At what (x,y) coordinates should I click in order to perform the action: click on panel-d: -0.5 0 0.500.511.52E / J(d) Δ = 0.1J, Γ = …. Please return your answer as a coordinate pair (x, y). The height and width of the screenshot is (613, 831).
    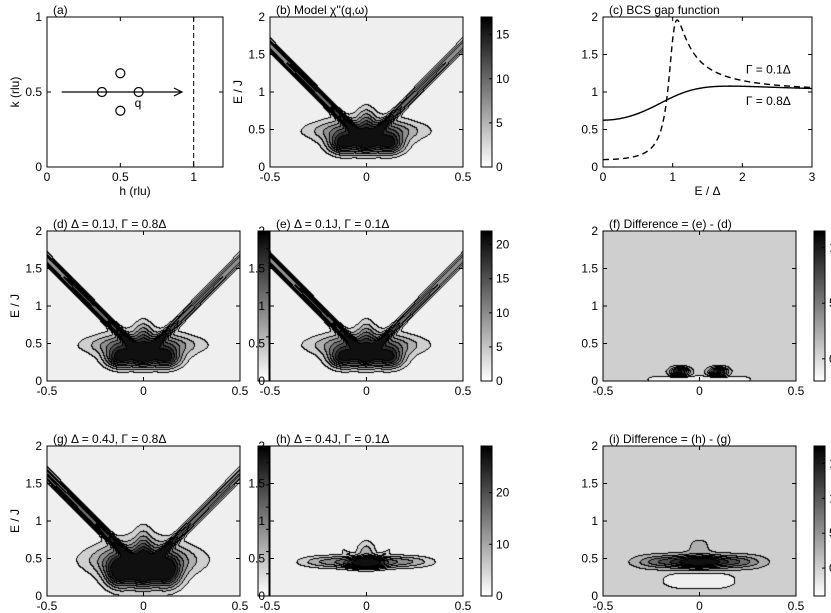
    Looking at the image, I should click on (147, 307).